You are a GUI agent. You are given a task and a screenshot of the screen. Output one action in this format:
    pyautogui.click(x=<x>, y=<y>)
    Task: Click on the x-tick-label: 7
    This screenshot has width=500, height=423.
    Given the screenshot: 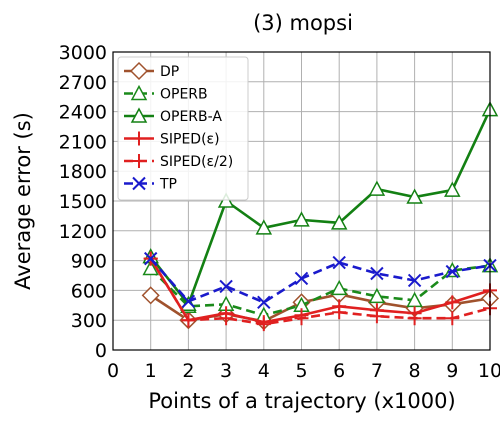 What is the action you would take?
    pyautogui.click(x=377, y=371)
    